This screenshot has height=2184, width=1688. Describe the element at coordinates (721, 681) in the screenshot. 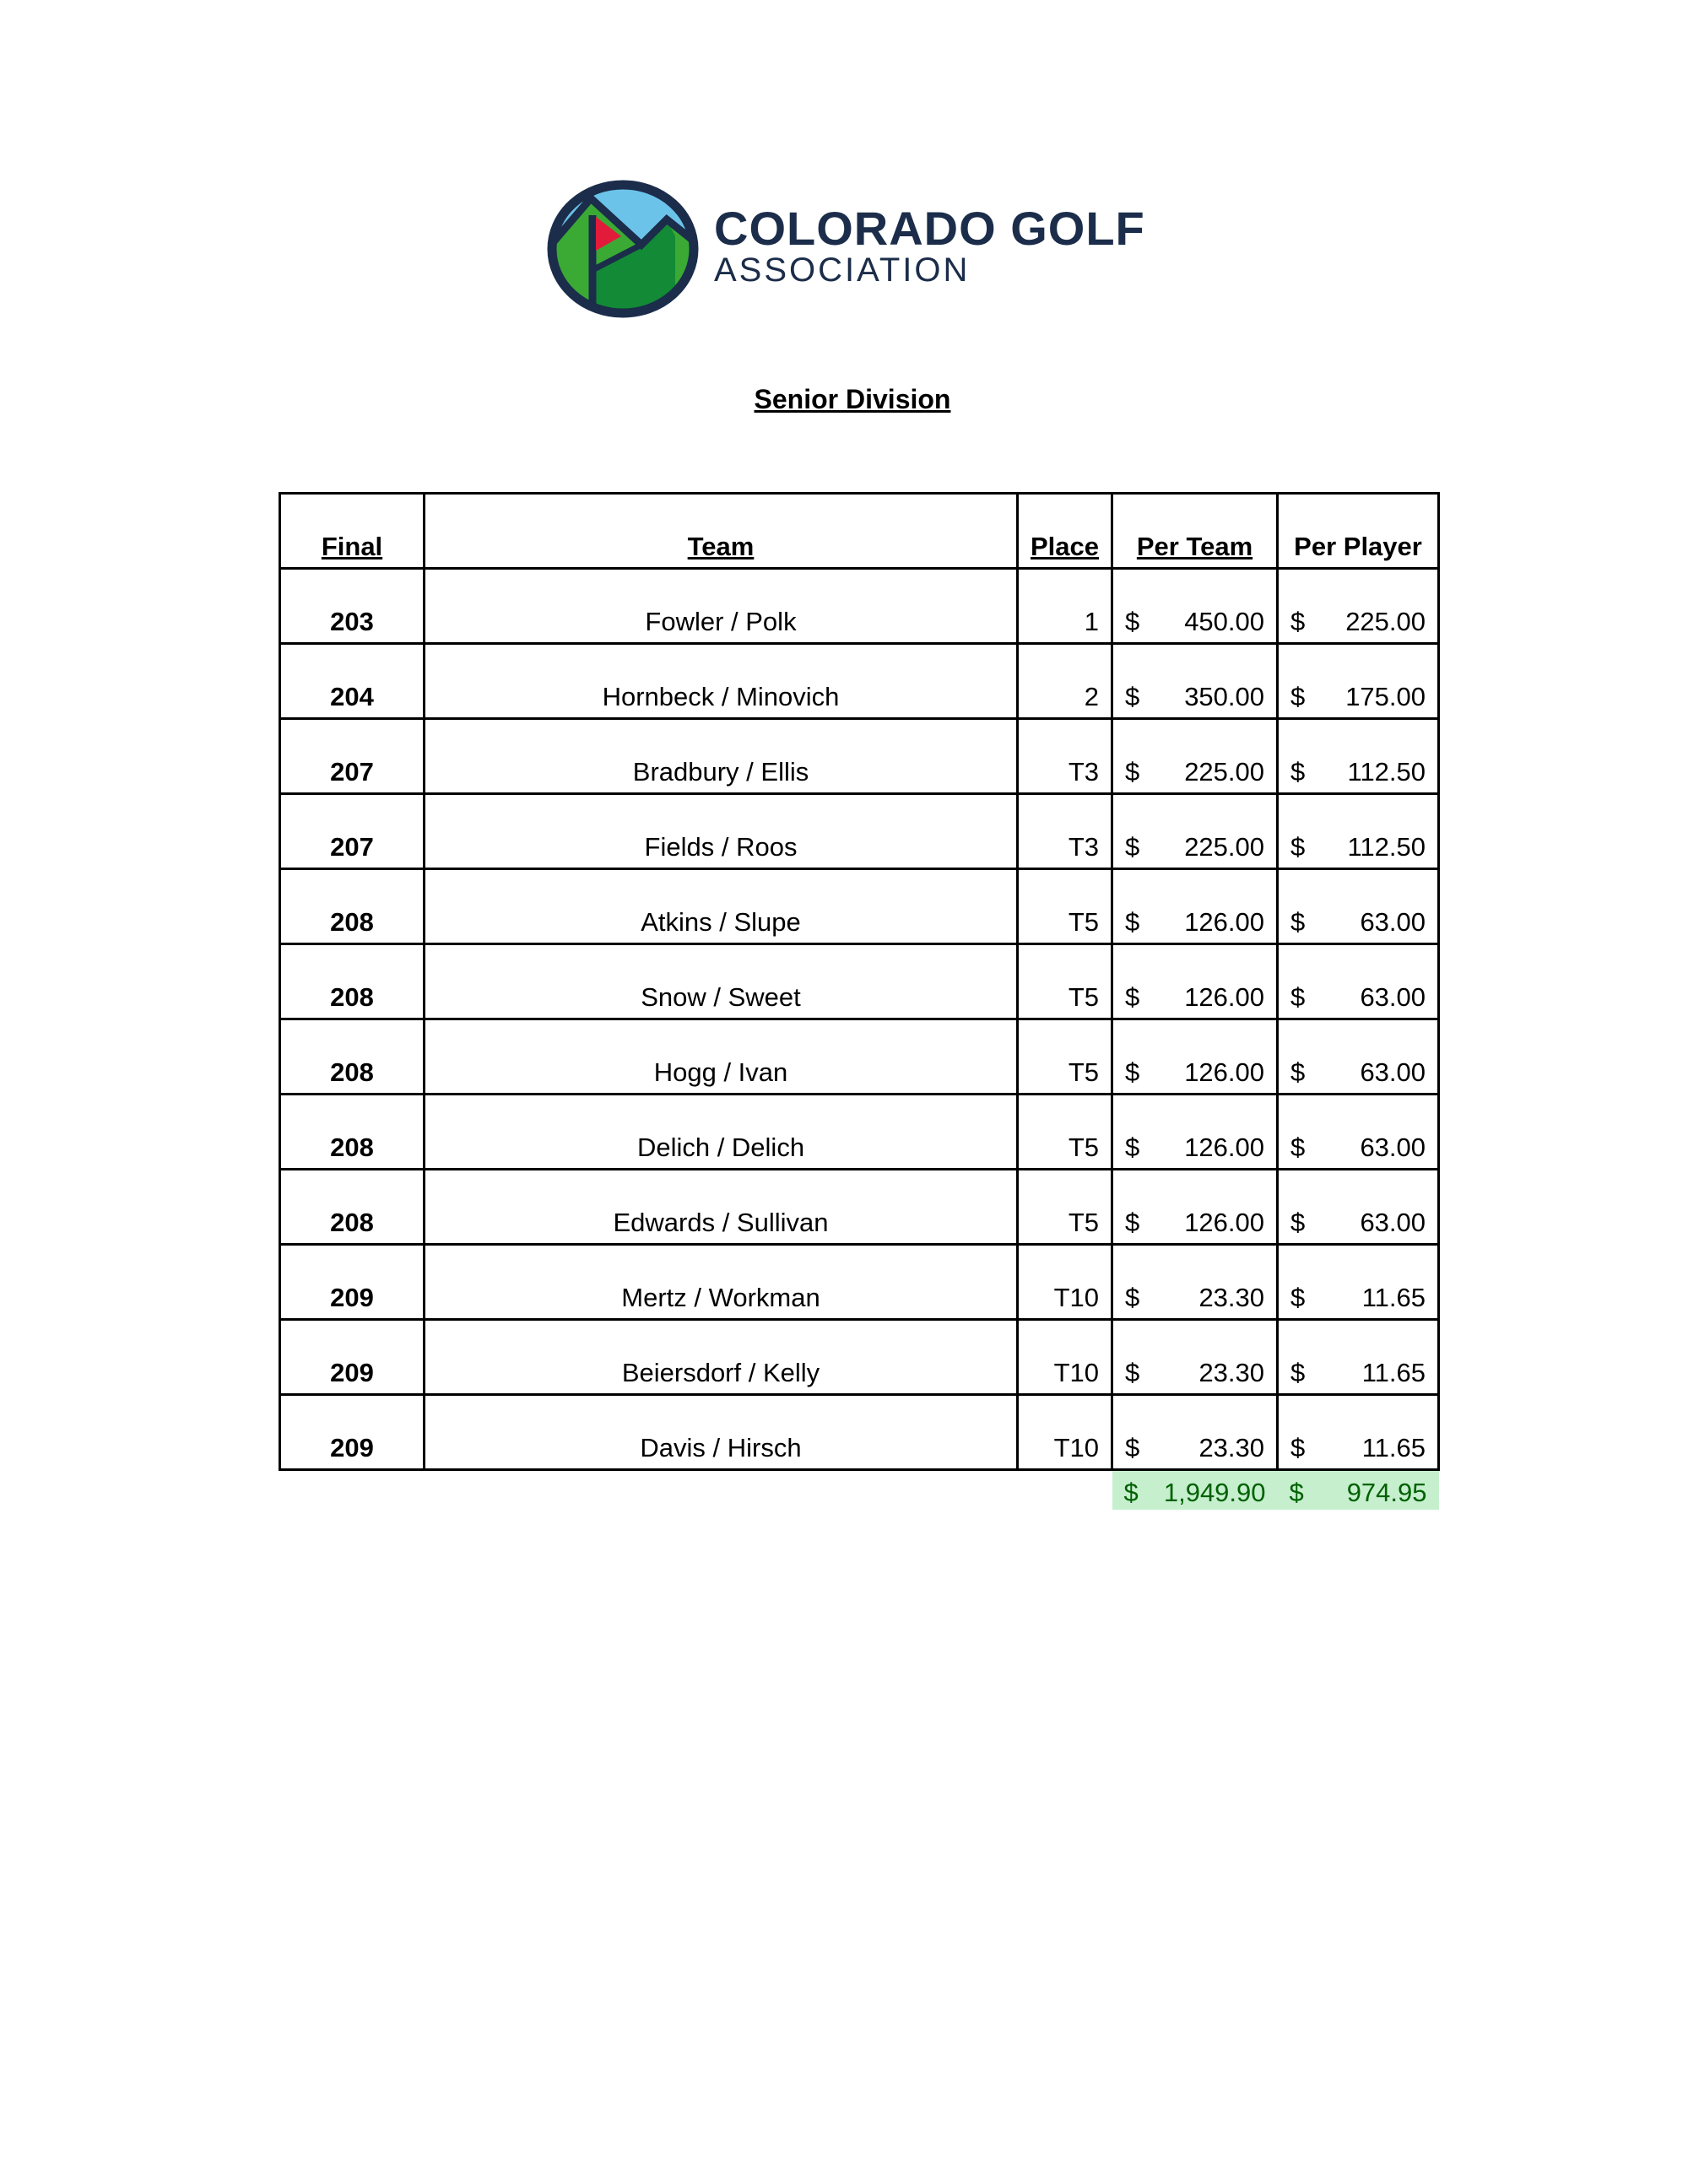

I see `cell-team: Hornbeck / Minovich` at that location.